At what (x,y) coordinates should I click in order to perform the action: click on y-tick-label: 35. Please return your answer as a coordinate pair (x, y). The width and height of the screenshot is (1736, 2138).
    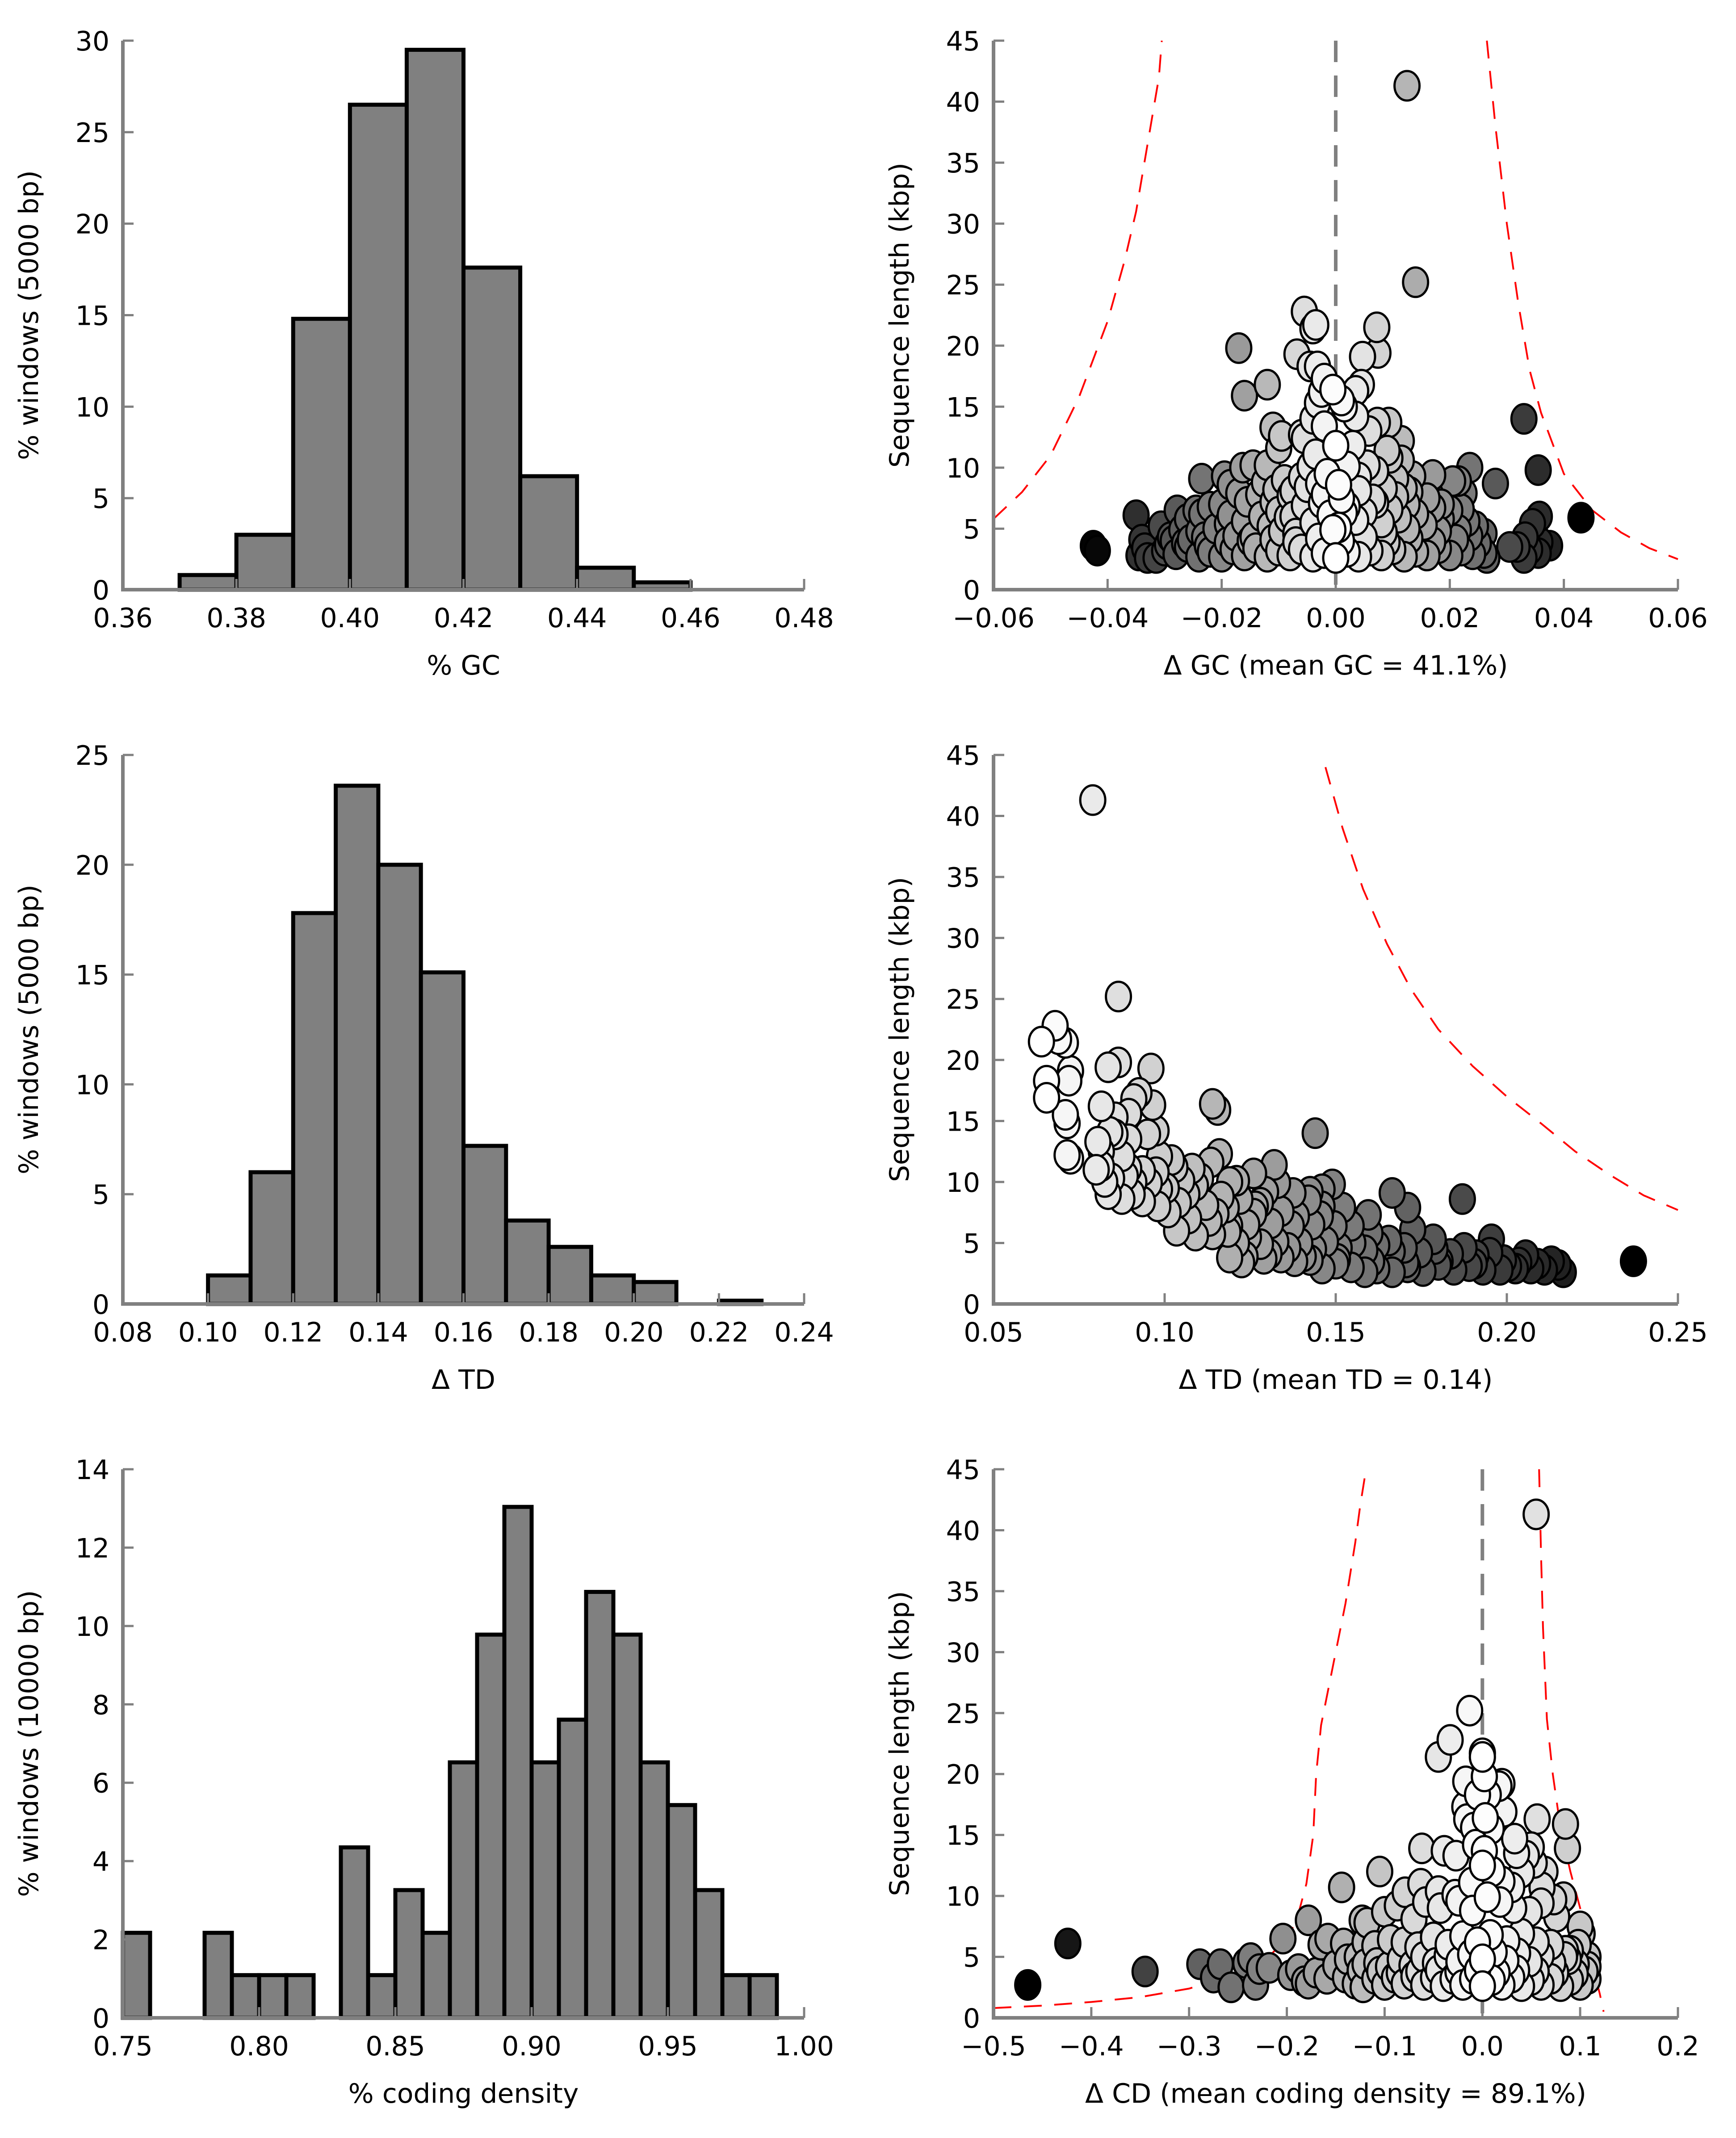
    Looking at the image, I should click on (963, 878).